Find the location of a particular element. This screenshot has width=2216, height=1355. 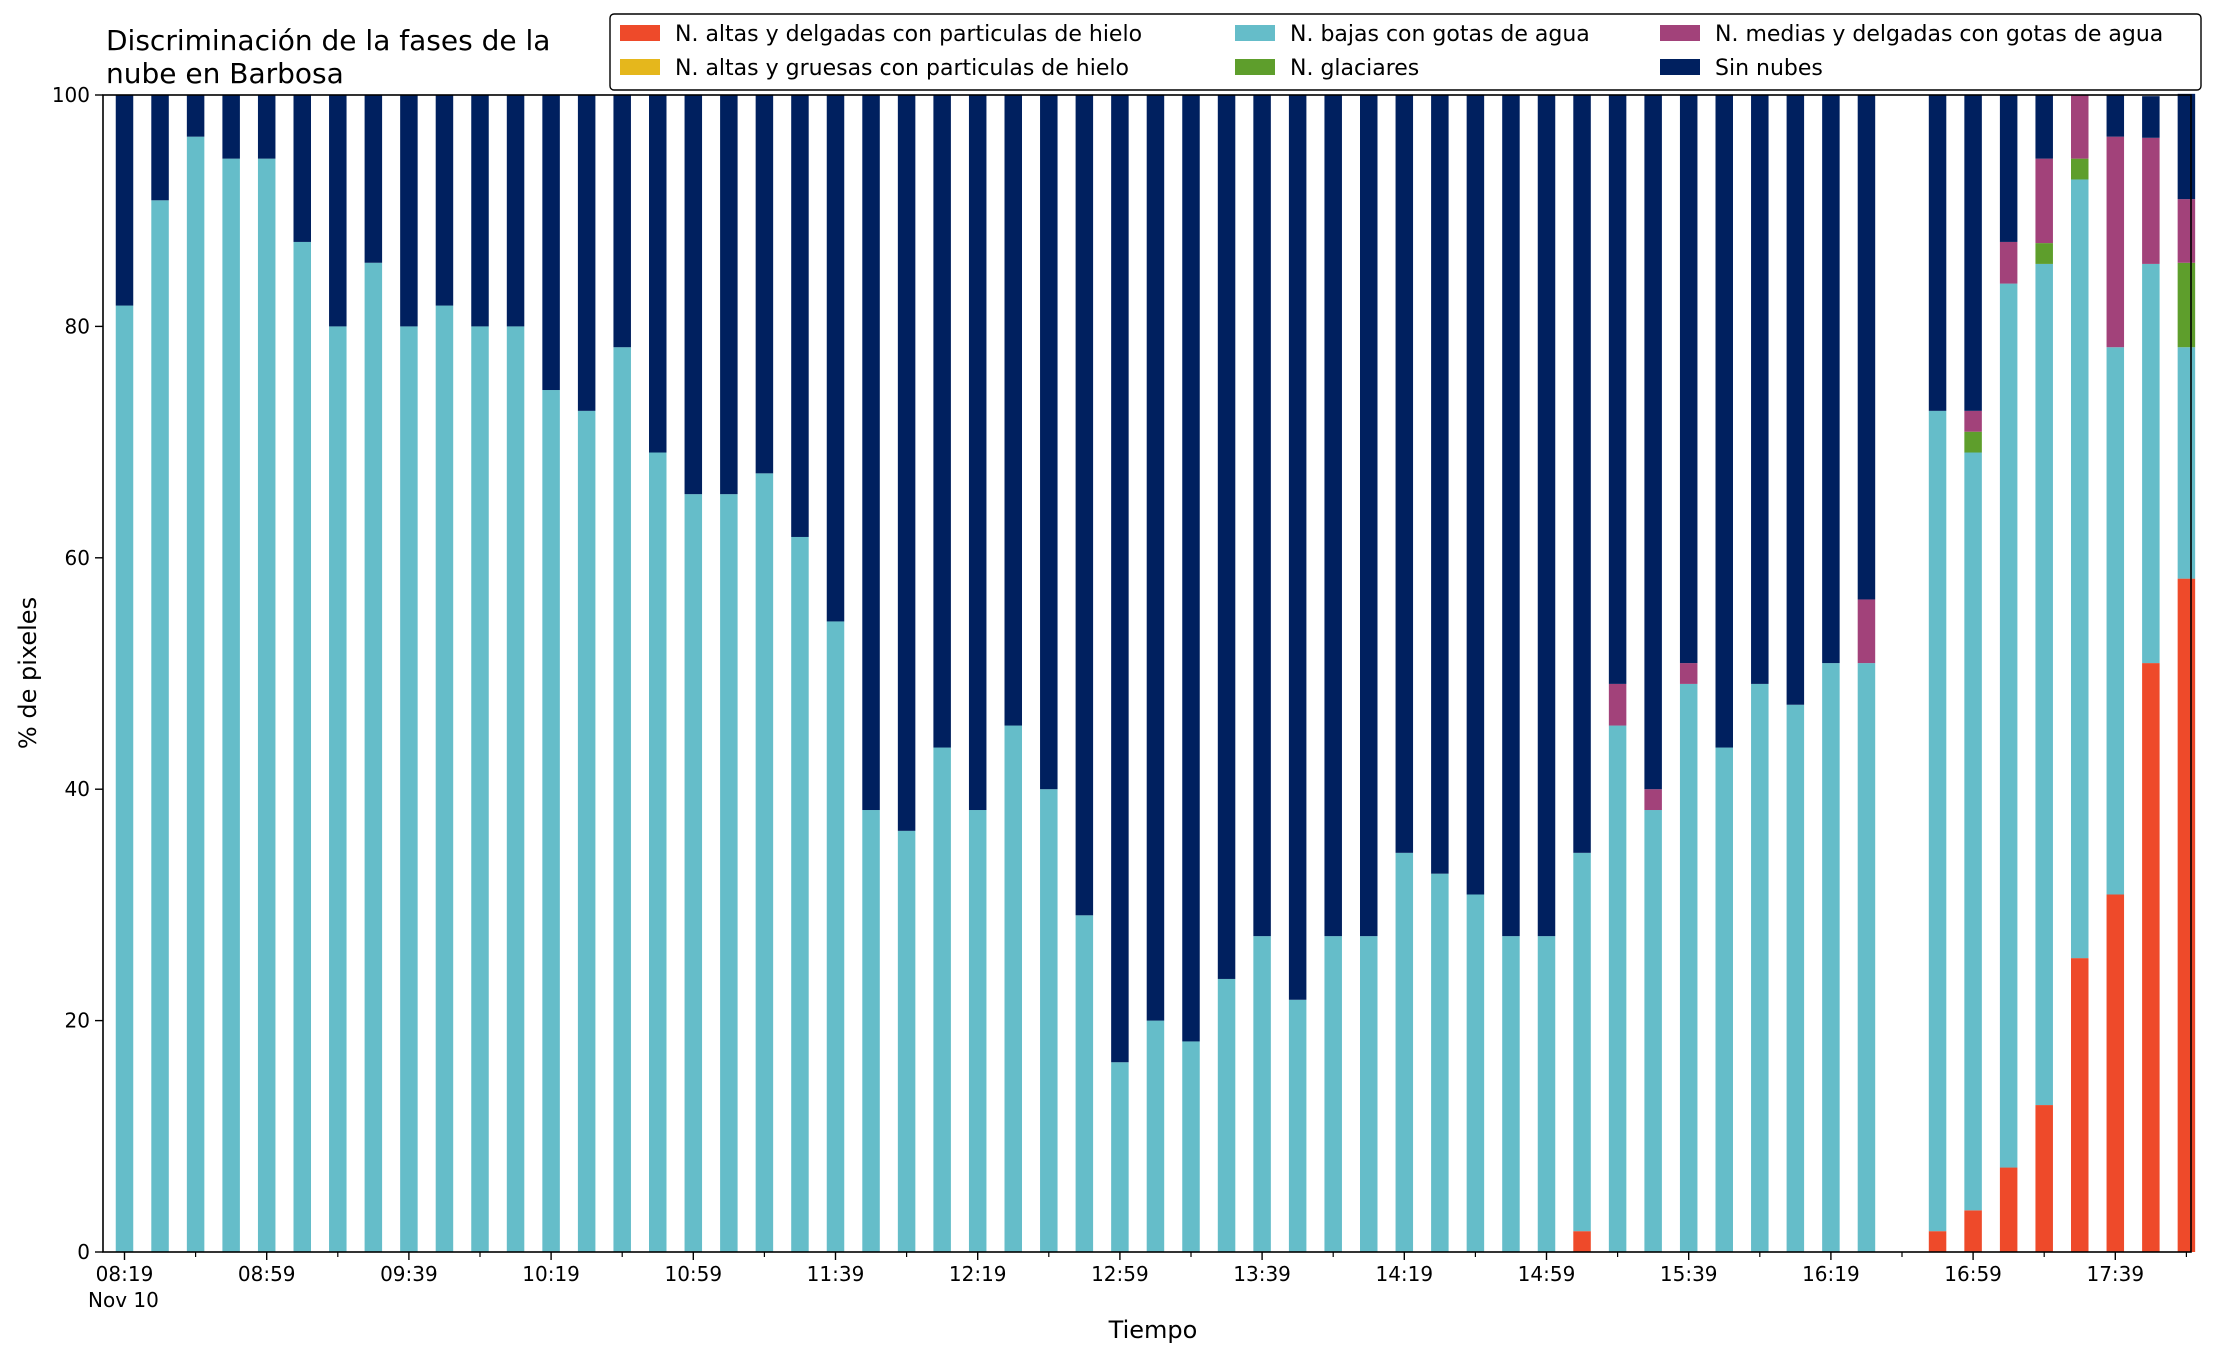

bar-segment-s2-t15 is located at coordinates (658, 852).